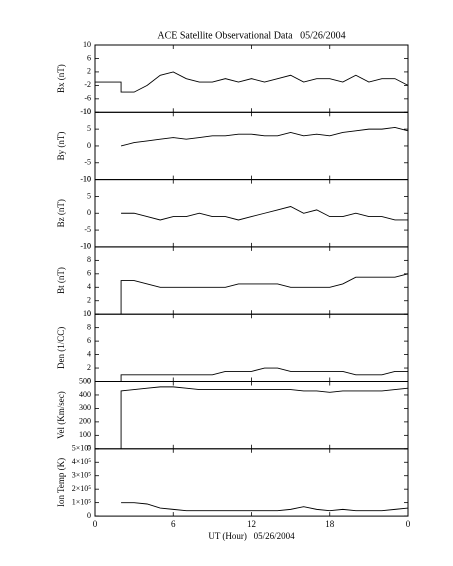 This screenshot has width=453, height=566. Describe the element at coordinates (61, 78) in the screenshot. I see `y-axis-label: Bx (nT)` at that location.